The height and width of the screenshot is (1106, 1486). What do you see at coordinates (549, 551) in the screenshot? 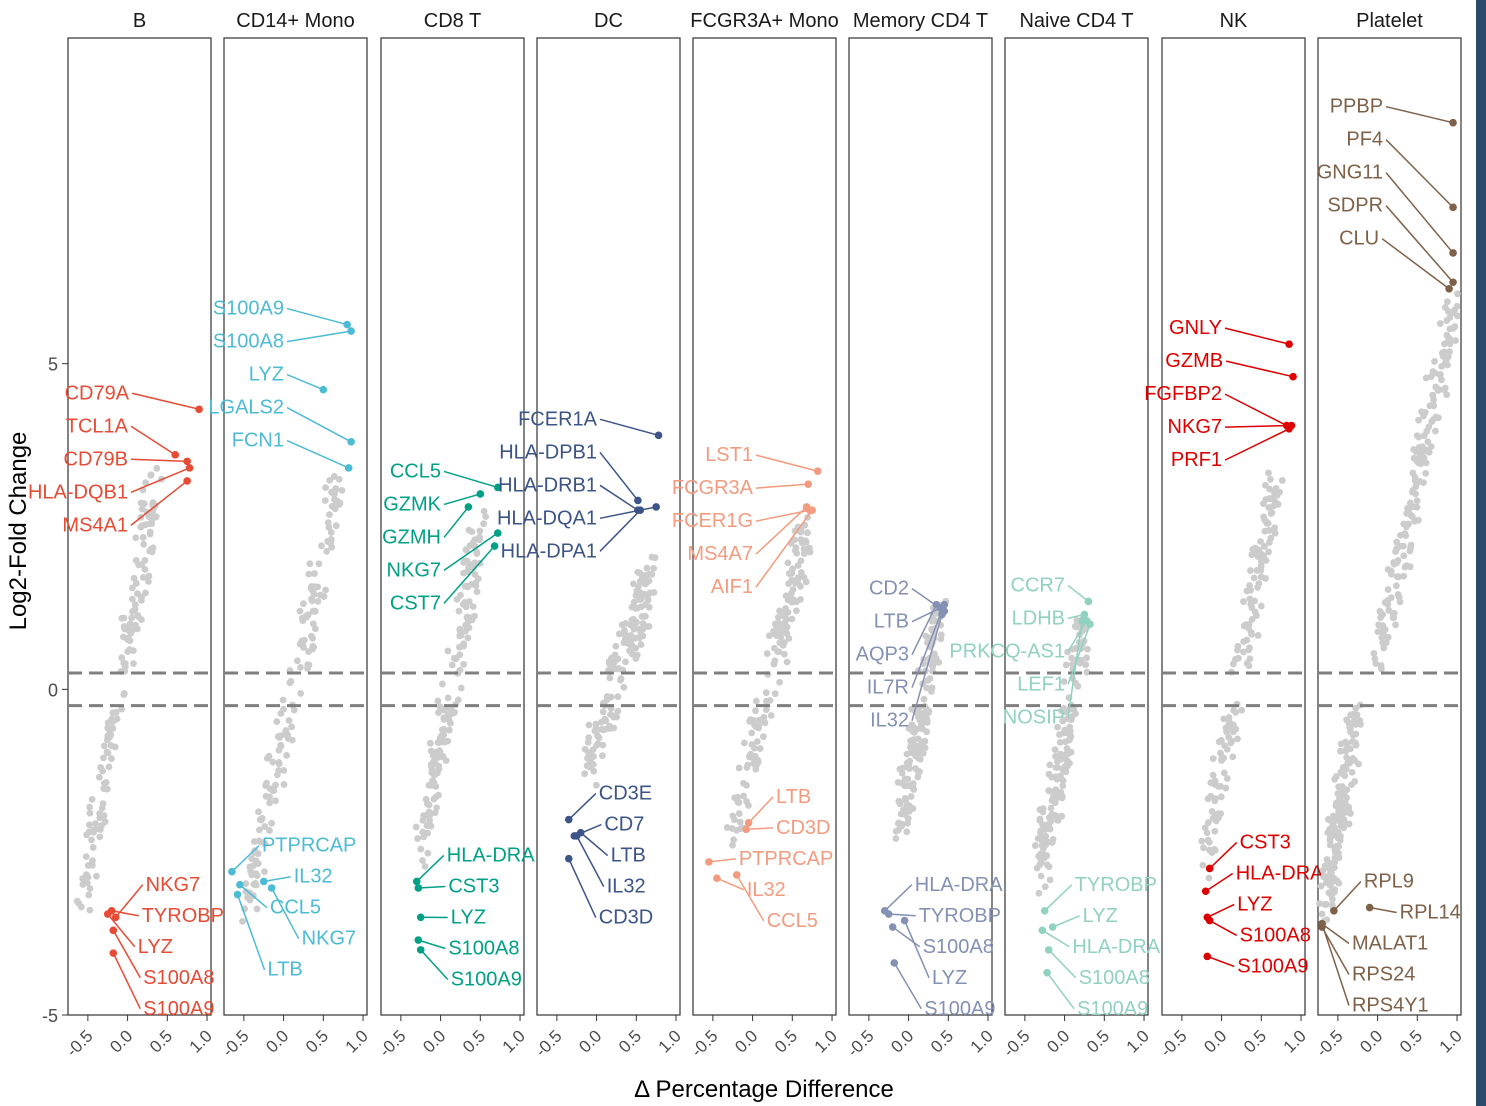
I see `gene-label: HLA-DPA1` at bounding box center [549, 551].